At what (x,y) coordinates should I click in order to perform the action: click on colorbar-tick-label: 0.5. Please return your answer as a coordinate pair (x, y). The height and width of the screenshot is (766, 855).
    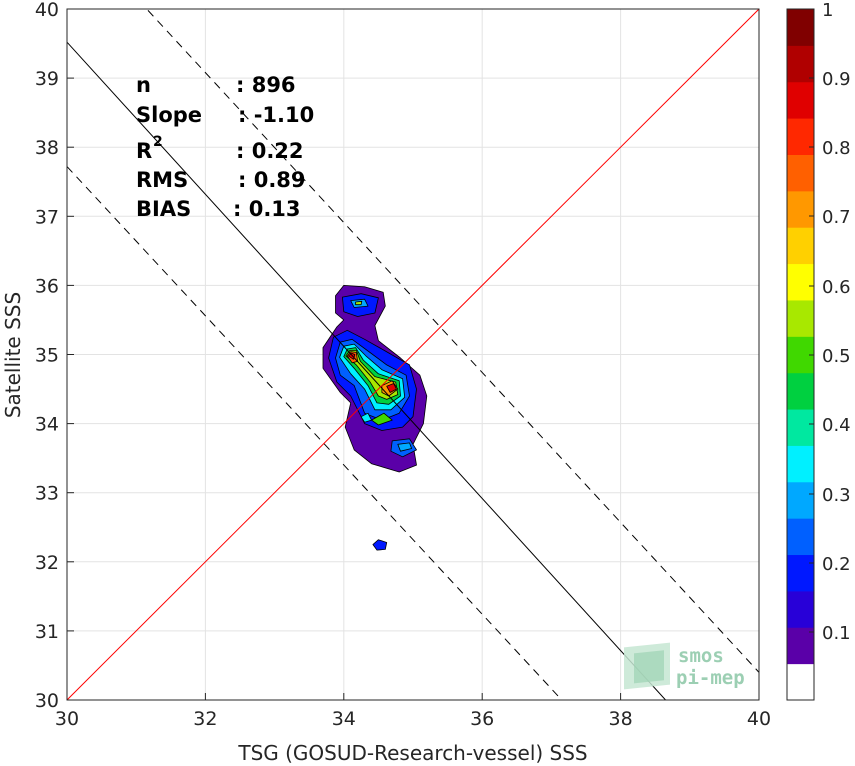
    Looking at the image, I should click on (836, 356).